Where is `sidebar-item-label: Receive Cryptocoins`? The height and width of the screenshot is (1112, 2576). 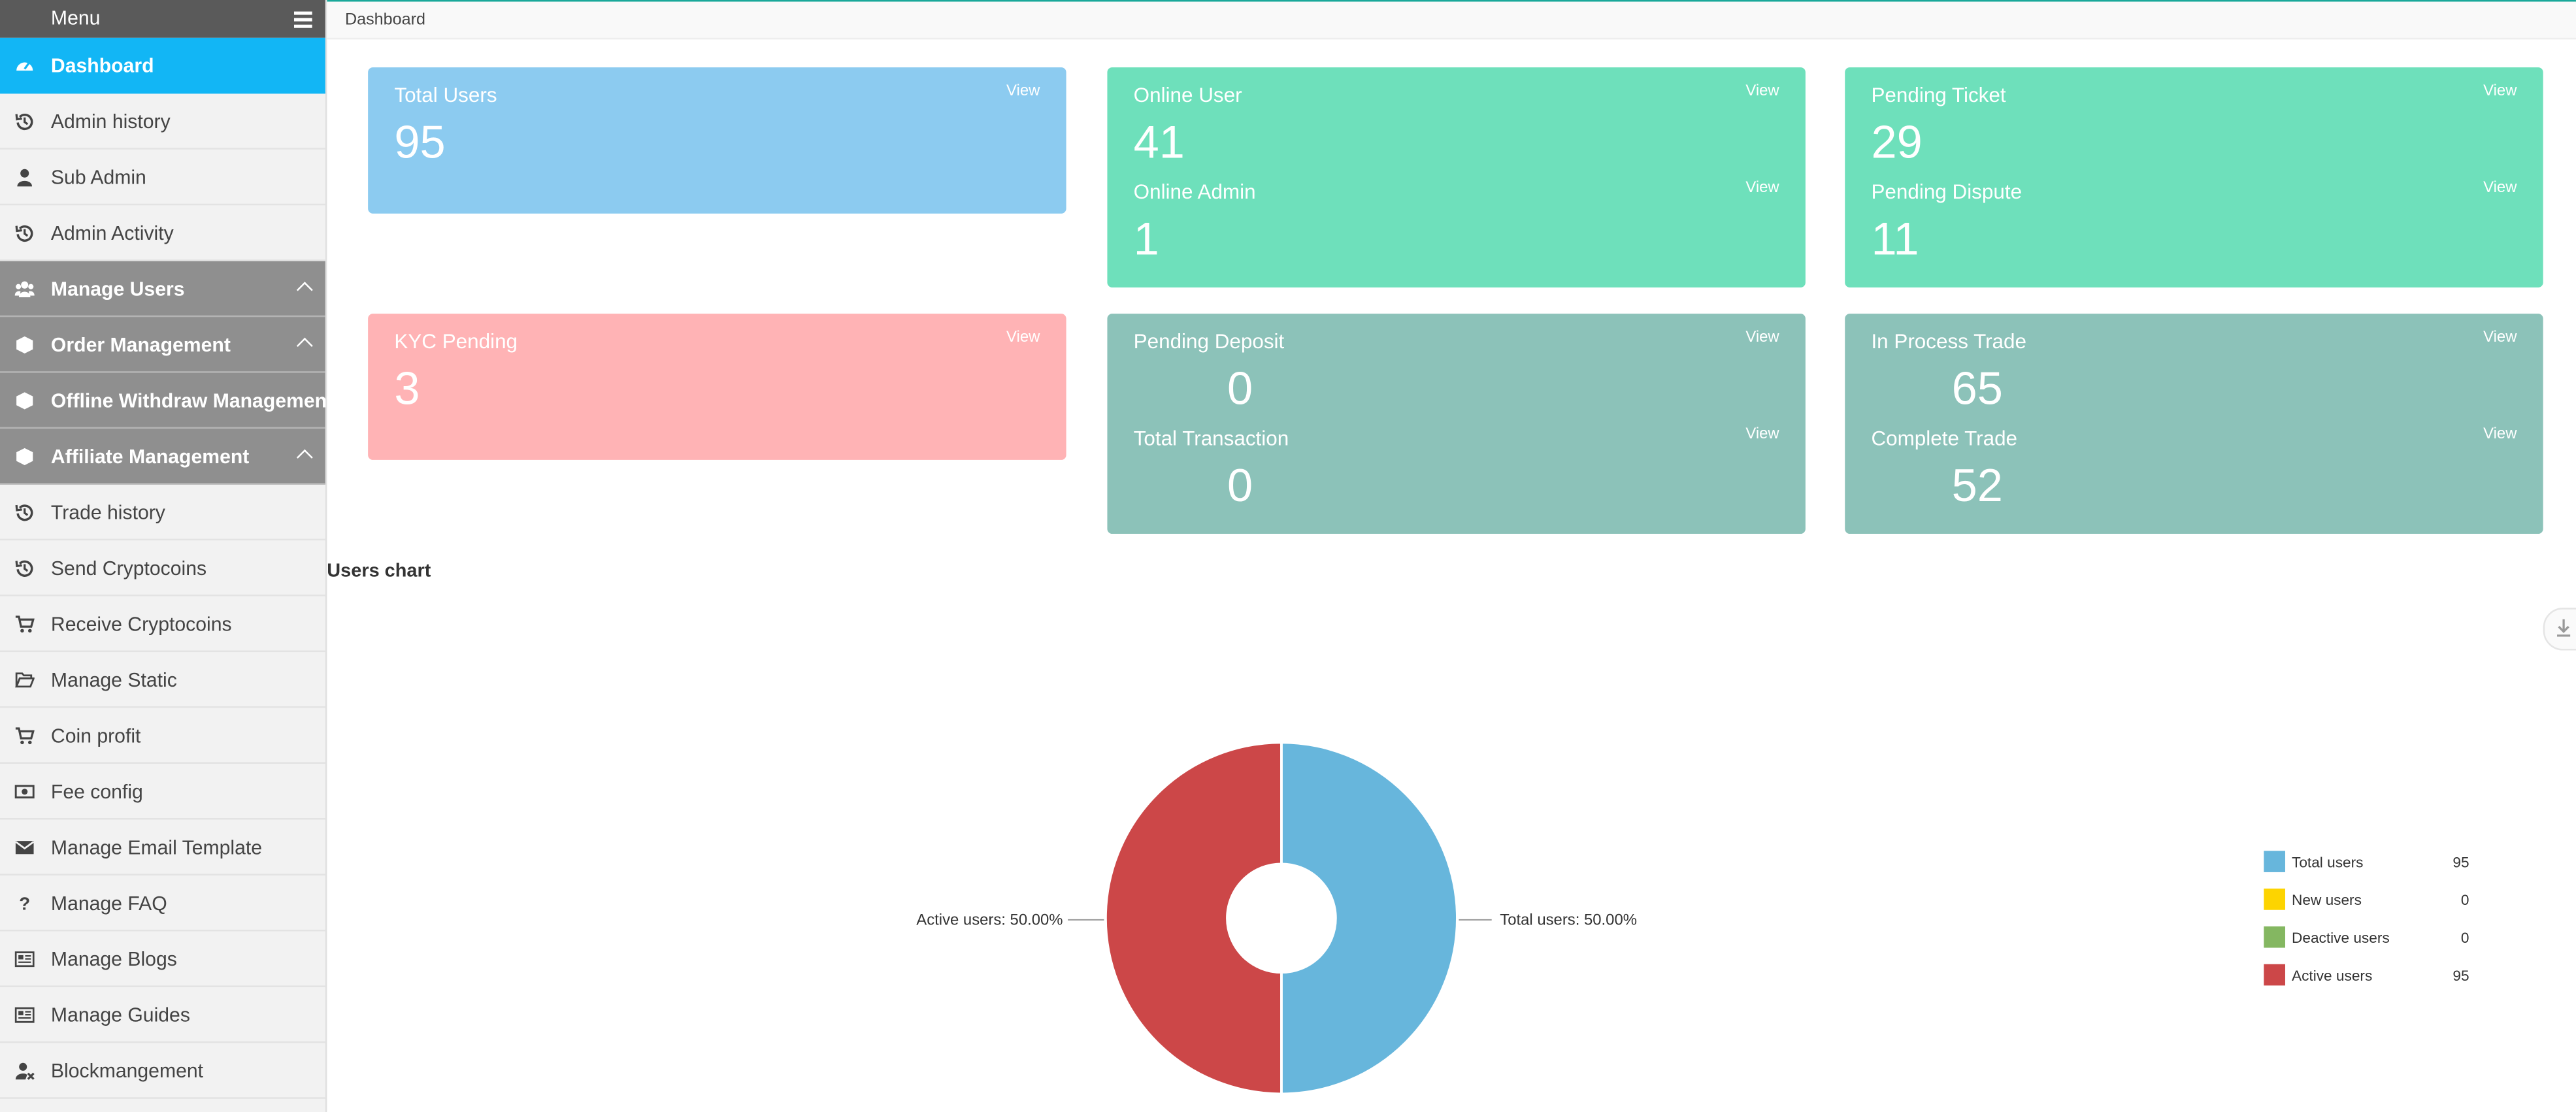
sidebar-item-label: Receive Cryptocoins is located at coordinates (141, 624).